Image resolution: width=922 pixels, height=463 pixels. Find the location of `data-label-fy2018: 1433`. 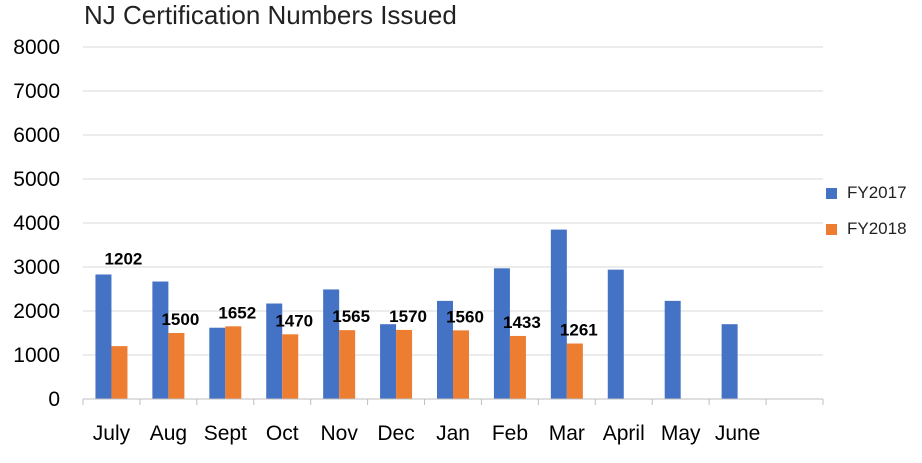

data-label-fy2018: 1433 is located at coordinates (522, 322).